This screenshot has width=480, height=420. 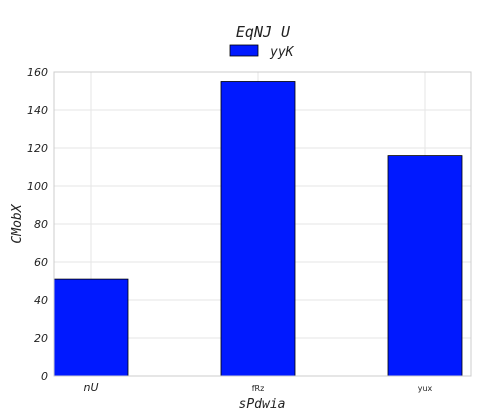 What do you see at coordinates (263, 32) in the screenshot?
I see `chart-title: EqNJ U` at bounding box center [263, 32].